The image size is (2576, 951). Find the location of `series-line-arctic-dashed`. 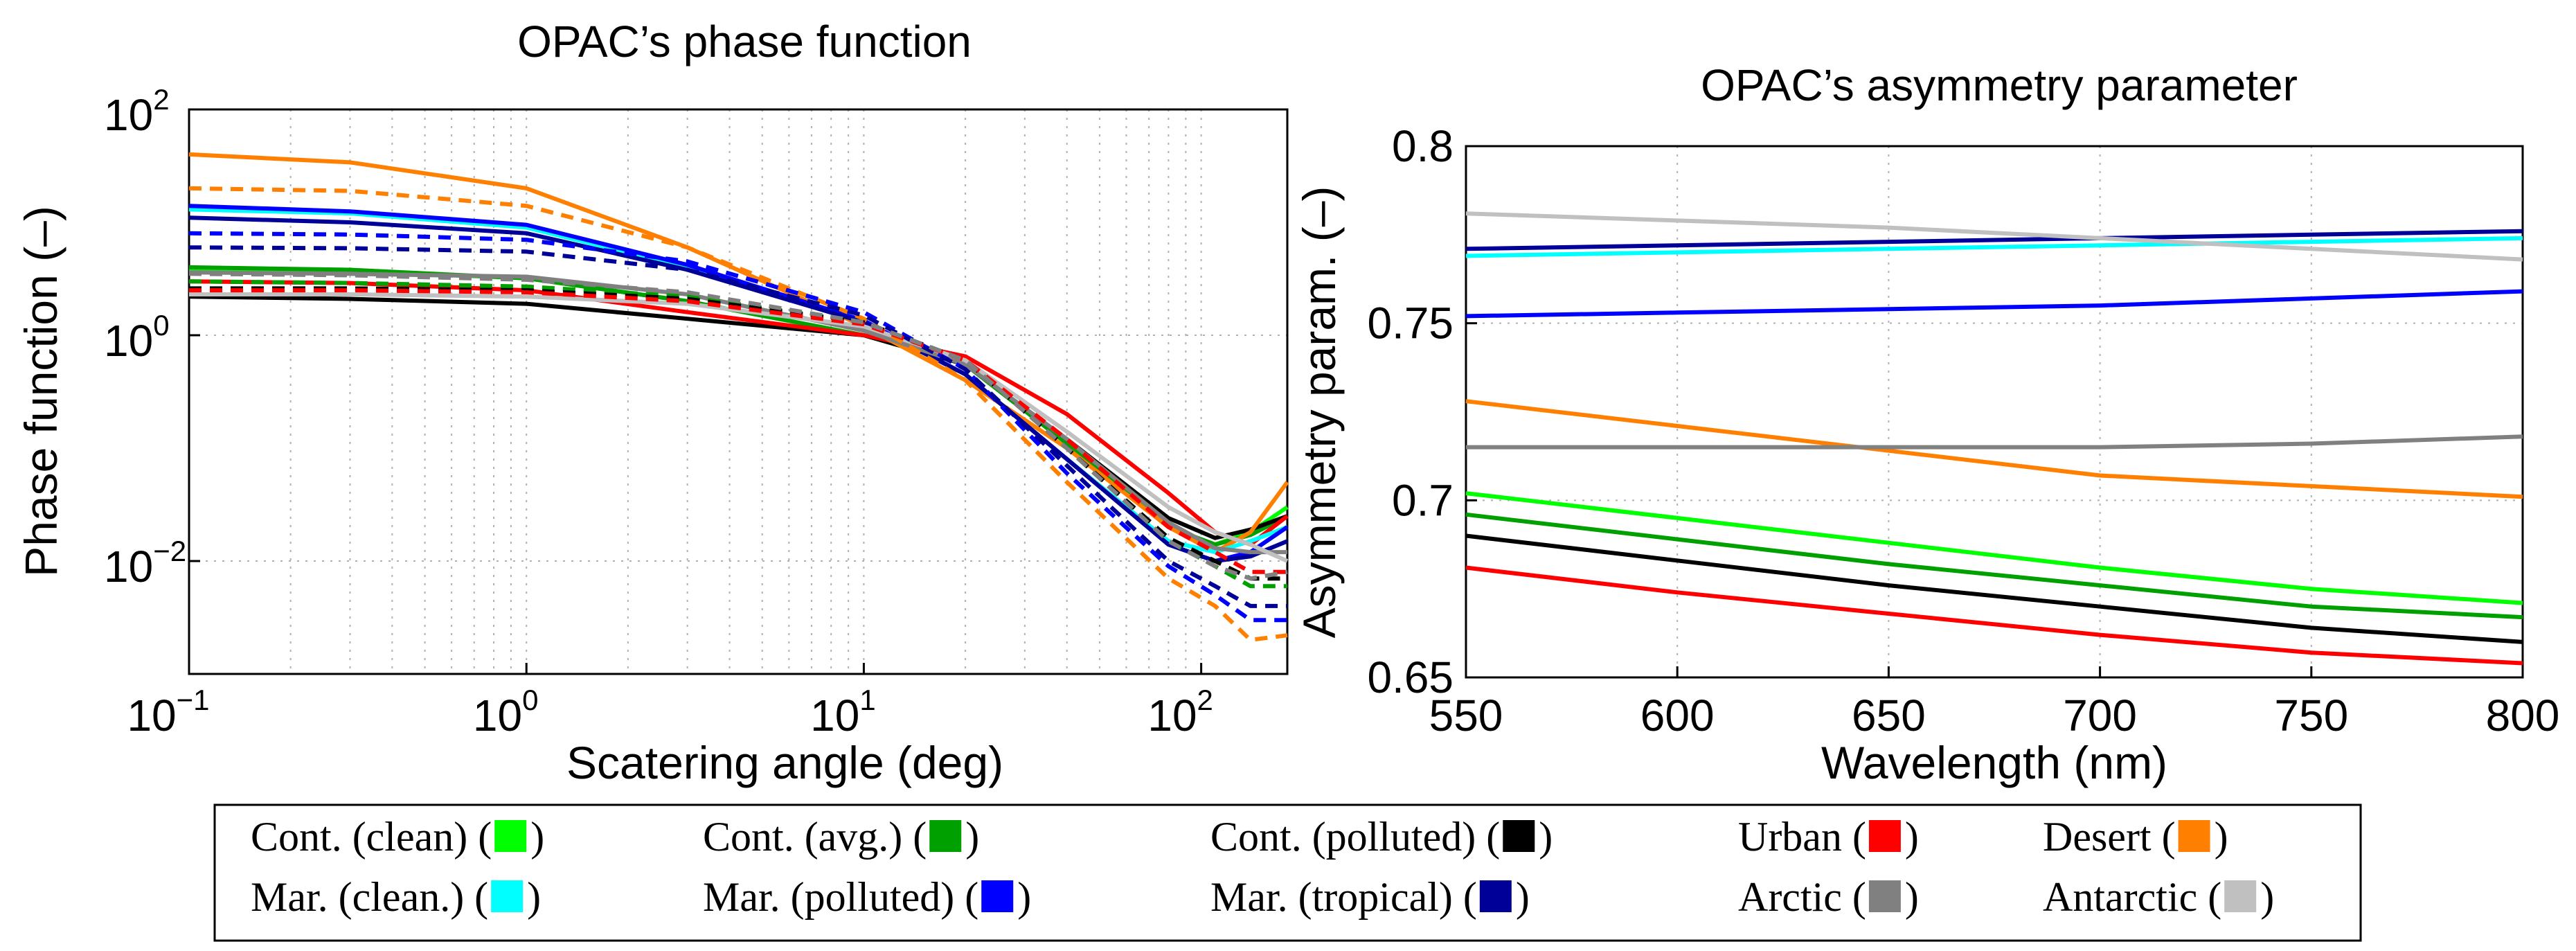

series-line-arctic-dashed is located at coordinates (738, 426).